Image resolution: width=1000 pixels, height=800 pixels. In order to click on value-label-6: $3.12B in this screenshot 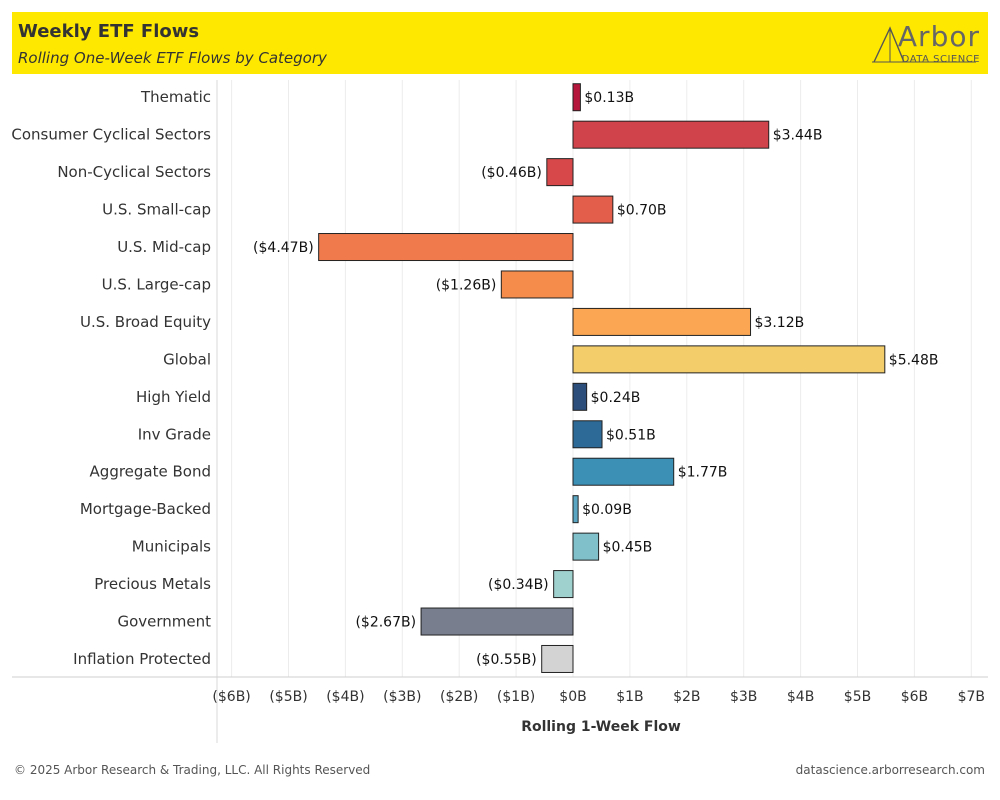, I will do `click(780, 323)`.